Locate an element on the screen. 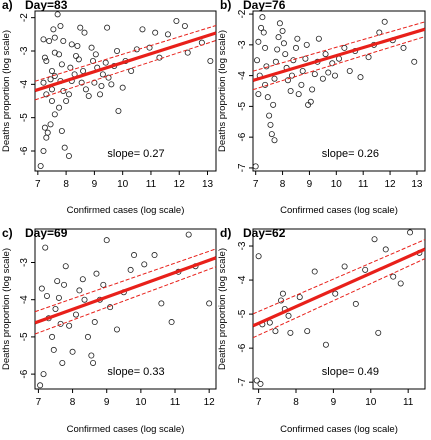 This screenshot has width=431, height=440. panel-title: Day=62 is located at coordinates (264, 233).